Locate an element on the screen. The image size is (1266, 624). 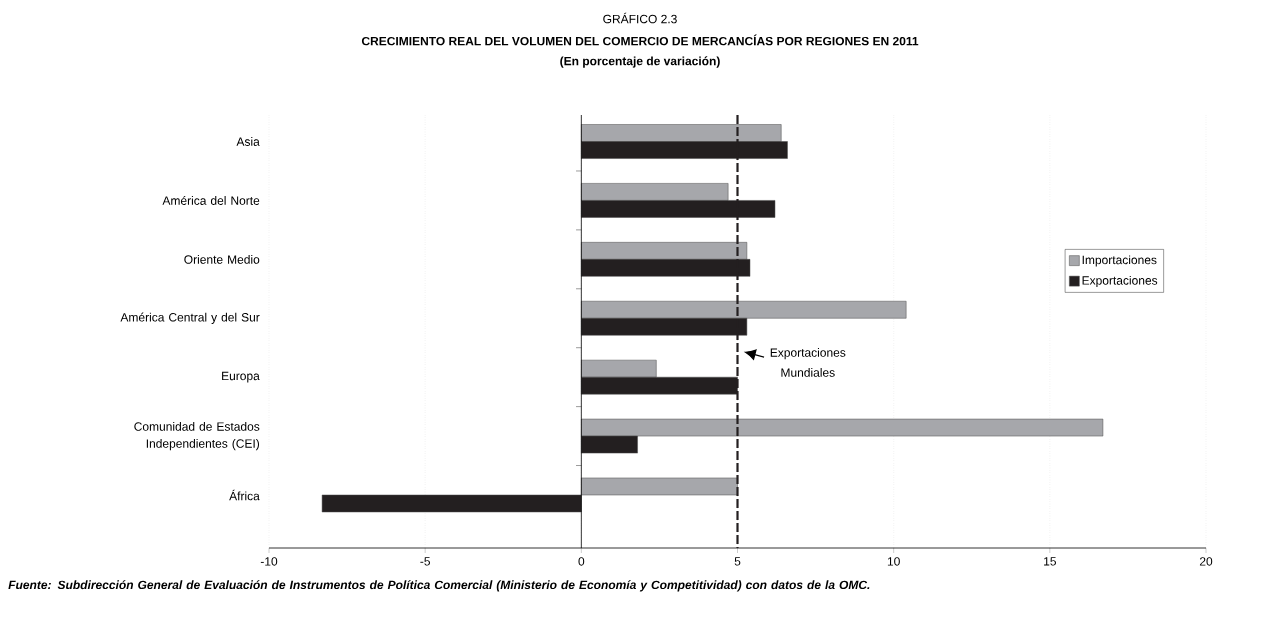
chart-subtitle: (En porcentaje de variación) is located at coordinates (640, 62).